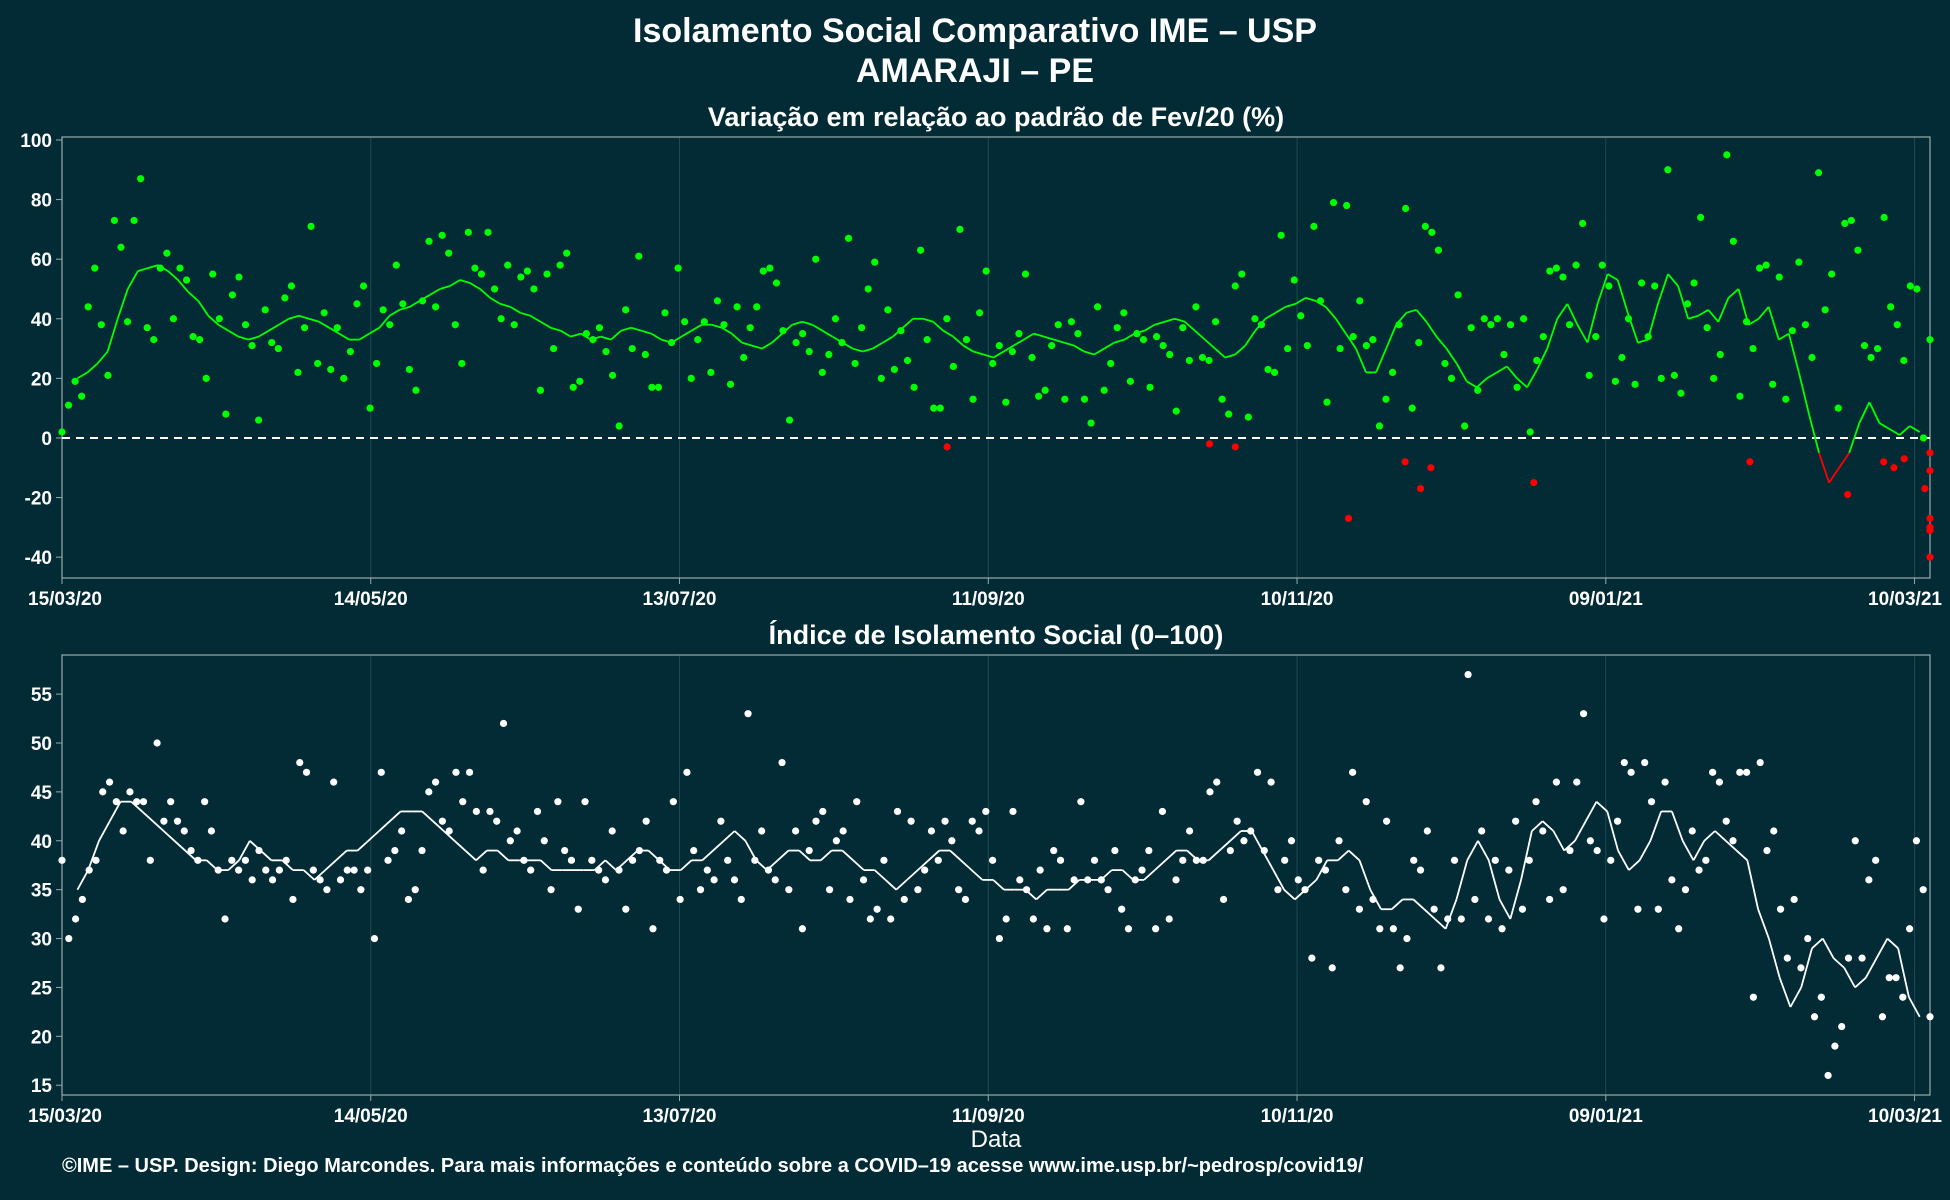 The height and width of the screenshot is (1200, 1950). I want to click on x-tick-label: 11/09/20, so click(988, 1116).